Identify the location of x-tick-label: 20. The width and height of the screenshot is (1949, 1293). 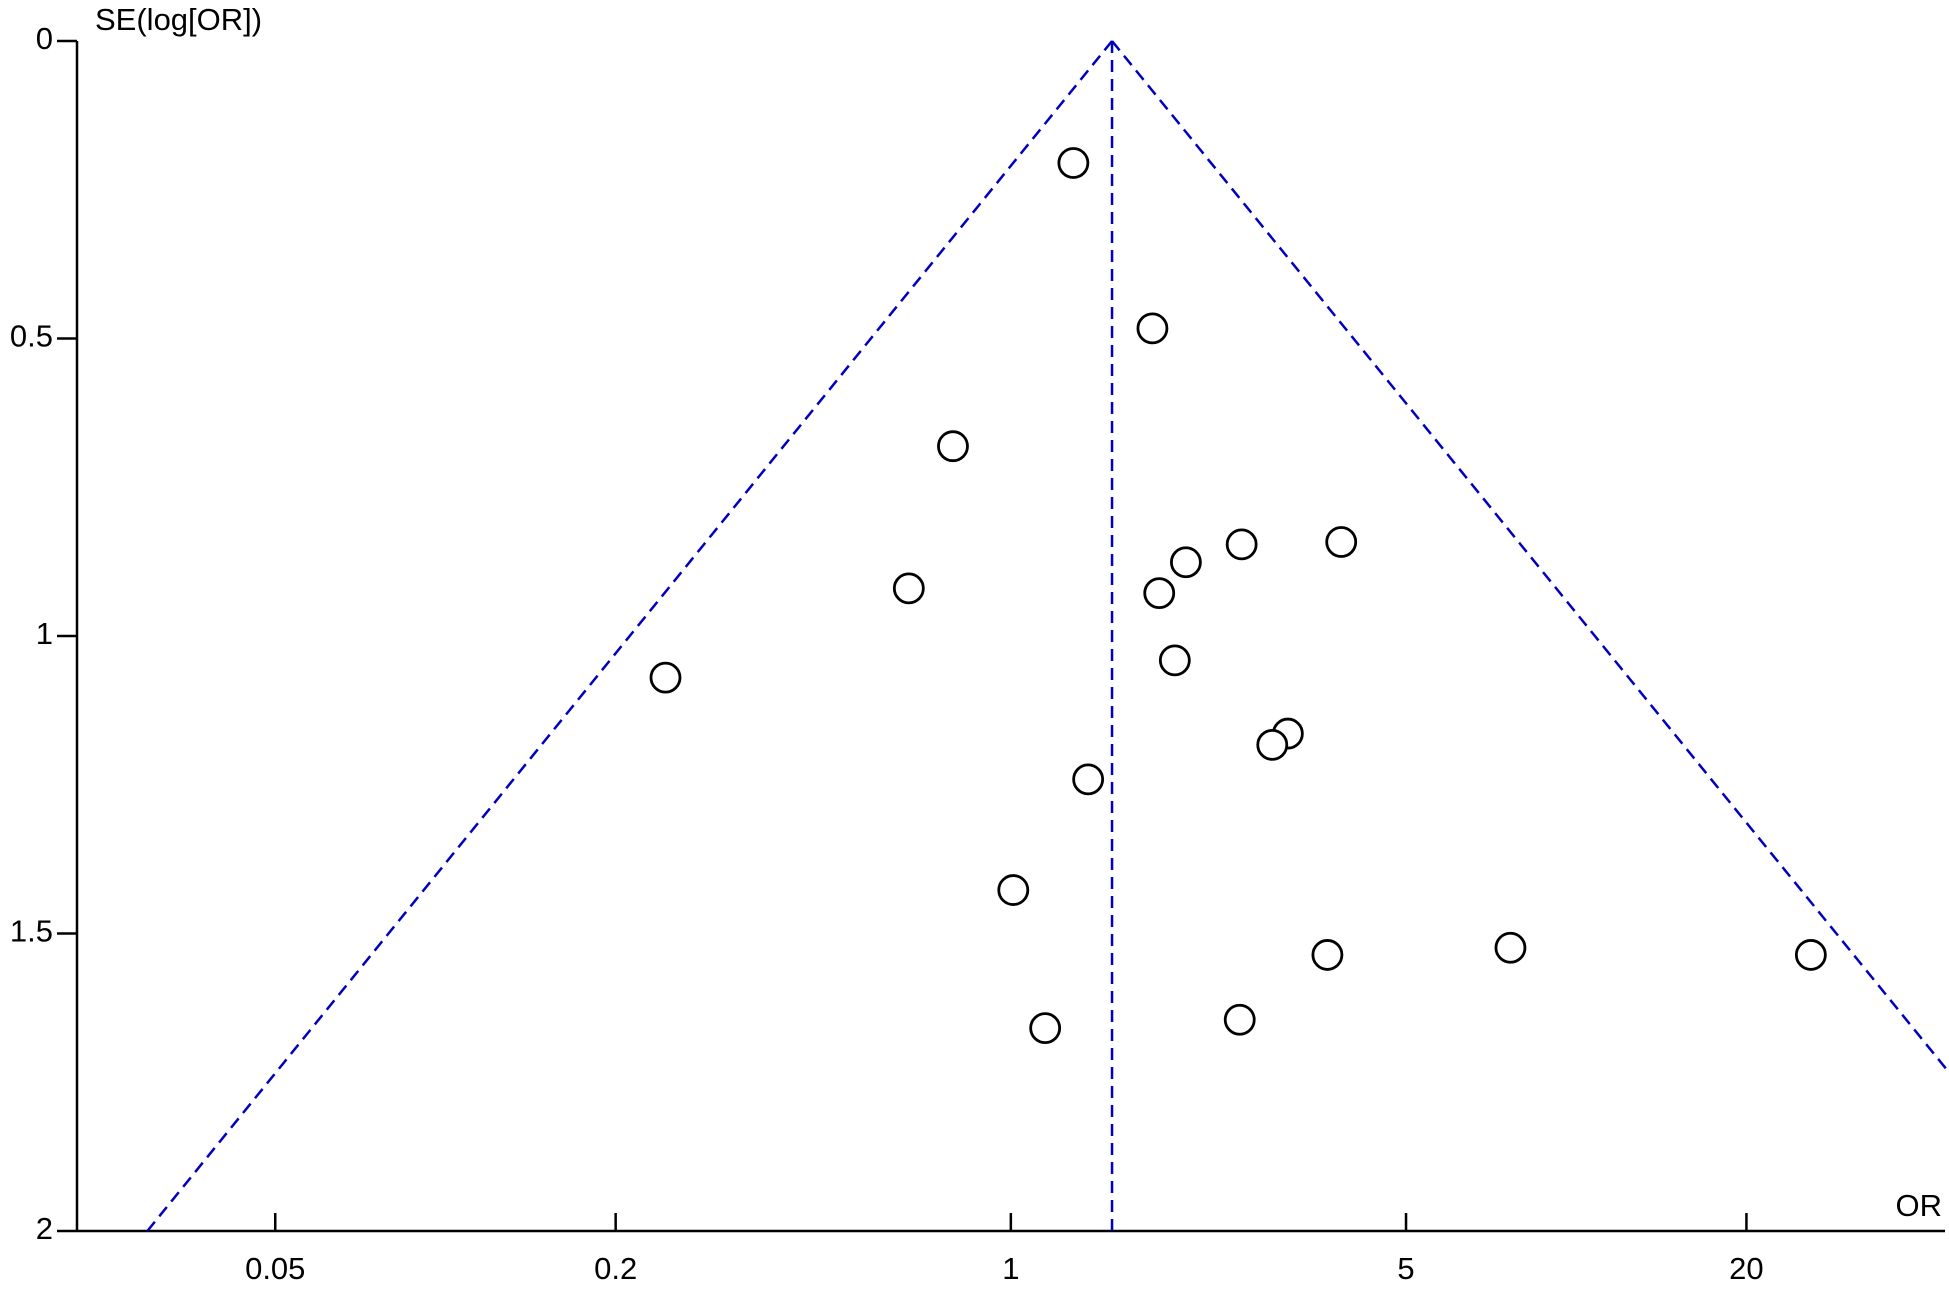
(1746, 1268).